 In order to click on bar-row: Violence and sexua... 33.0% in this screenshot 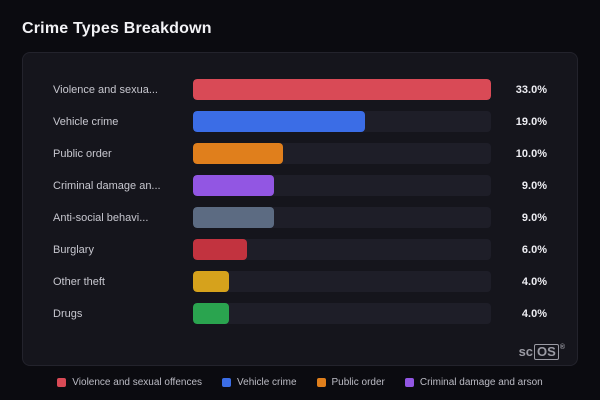, I will do `click(300, 89)`.